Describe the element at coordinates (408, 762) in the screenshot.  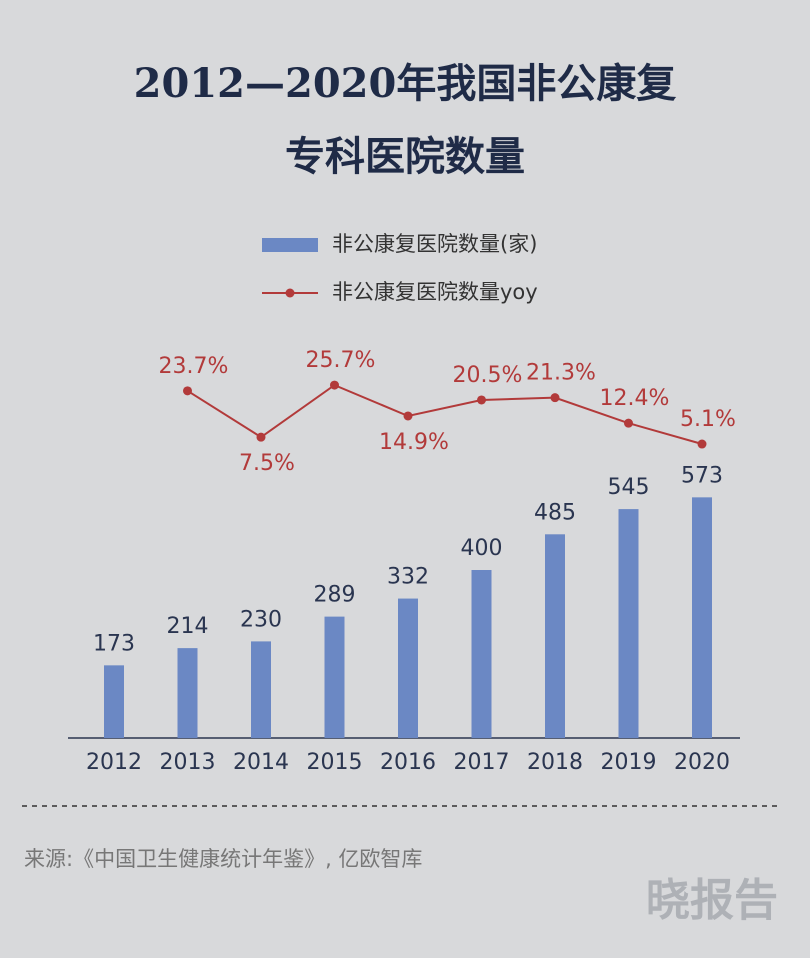
I see `x-tick-label: 2016` at that location.